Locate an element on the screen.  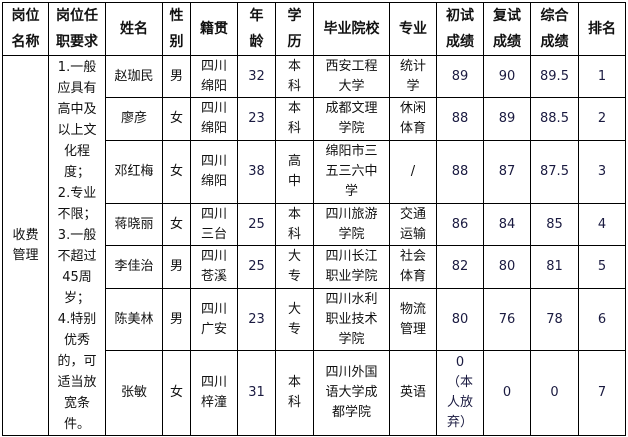
school-cell: 四川长江 职业学院 is located at coordinates (351, 267).